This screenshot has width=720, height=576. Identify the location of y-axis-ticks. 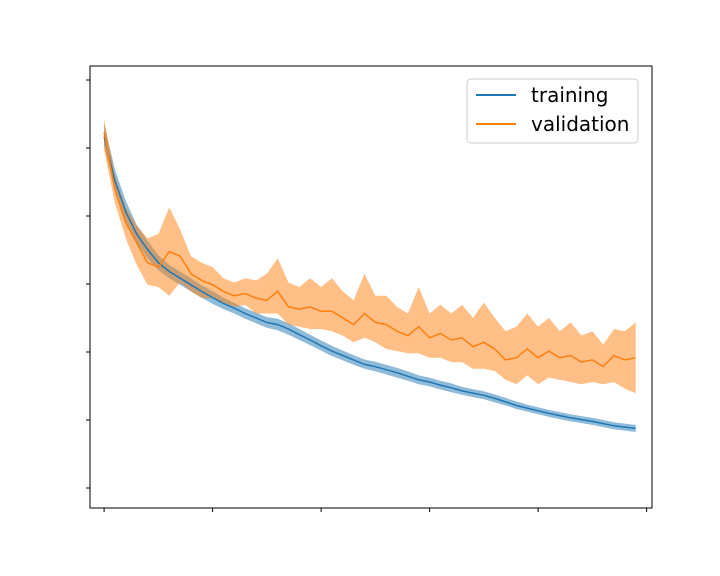
(88, 284).